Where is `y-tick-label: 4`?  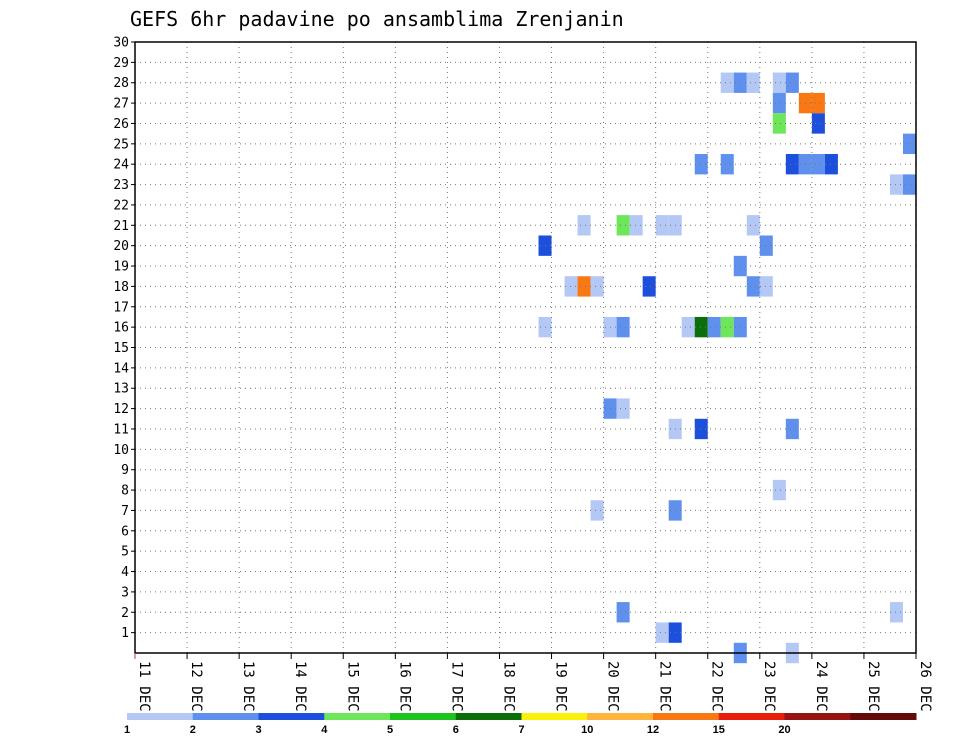 y-tick-label: 4 is located at coordinates (125, 572).